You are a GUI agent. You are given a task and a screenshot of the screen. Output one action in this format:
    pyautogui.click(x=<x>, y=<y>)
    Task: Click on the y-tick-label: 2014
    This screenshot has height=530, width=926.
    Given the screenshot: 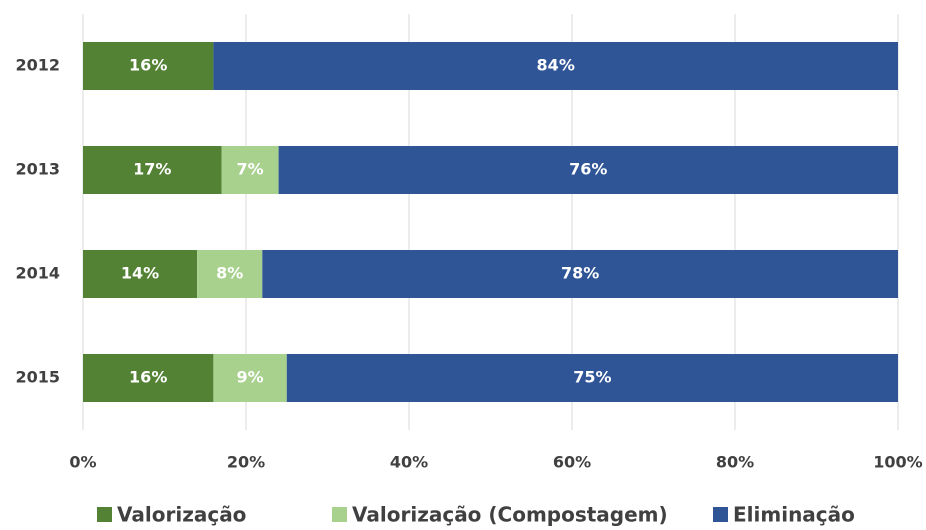 What is the action you would take?
    pyautogui.click(x=37, y=273)
    